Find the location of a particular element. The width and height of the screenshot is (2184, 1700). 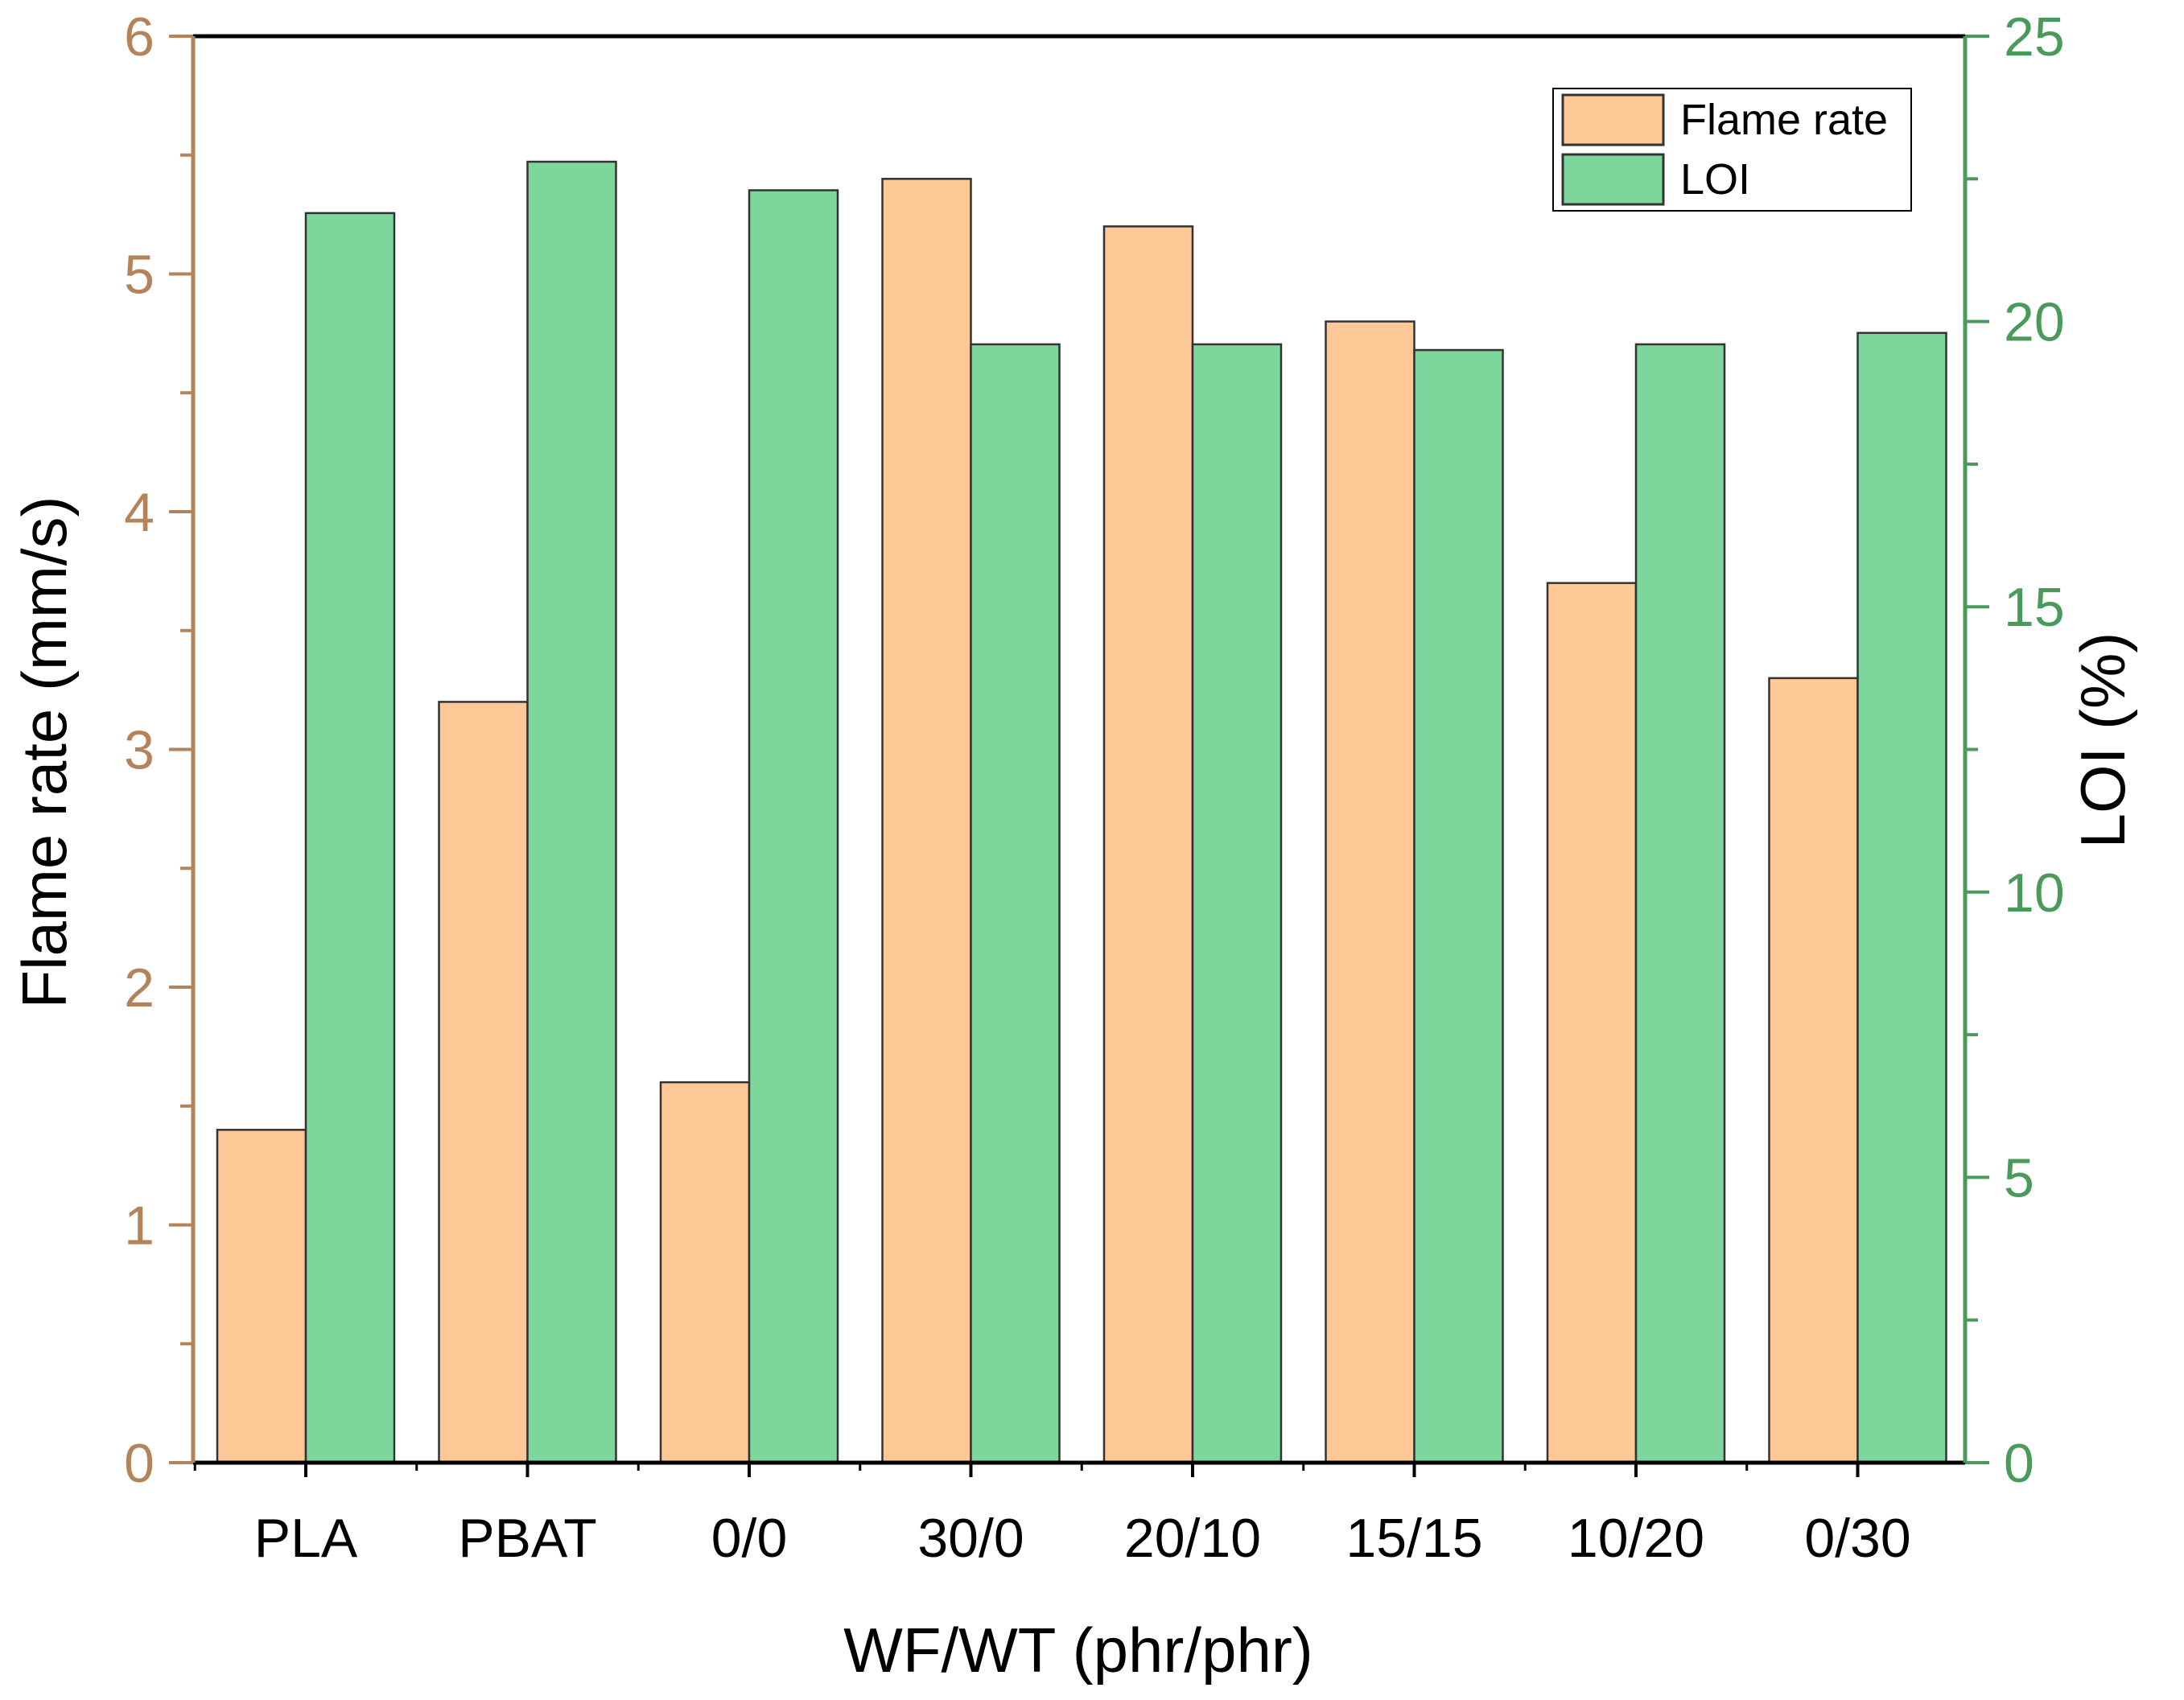

x-axis-title: WF/WT (phr/phr) is located at coordinates (1078, 1651).